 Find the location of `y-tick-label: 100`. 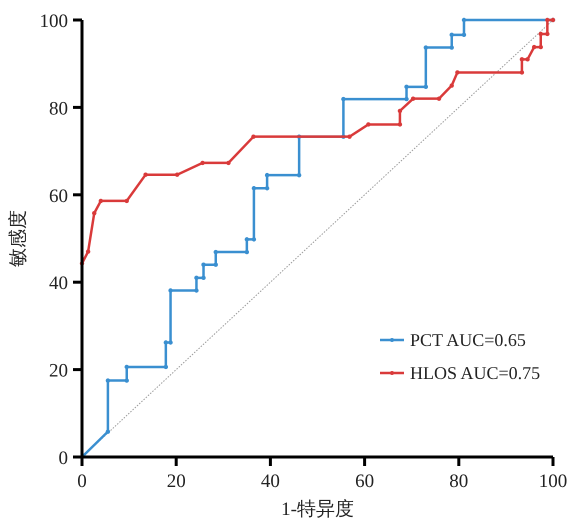

y-tick-label: 100 is located at coordinates (54, 21).